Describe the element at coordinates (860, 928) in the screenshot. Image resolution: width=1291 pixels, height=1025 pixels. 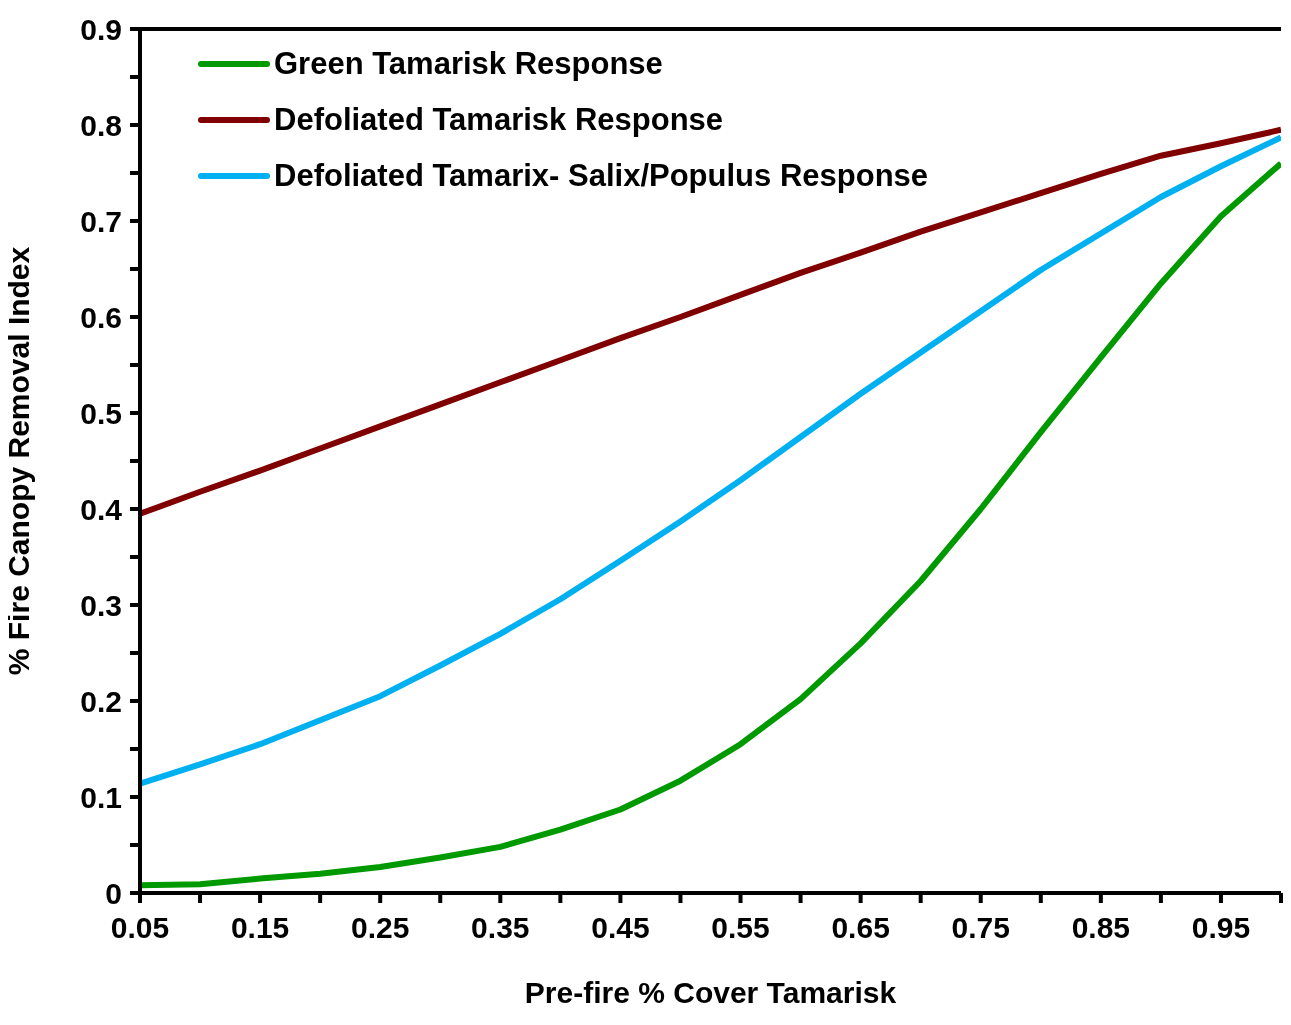
I see `x-tick-label: 0.65` at that location.